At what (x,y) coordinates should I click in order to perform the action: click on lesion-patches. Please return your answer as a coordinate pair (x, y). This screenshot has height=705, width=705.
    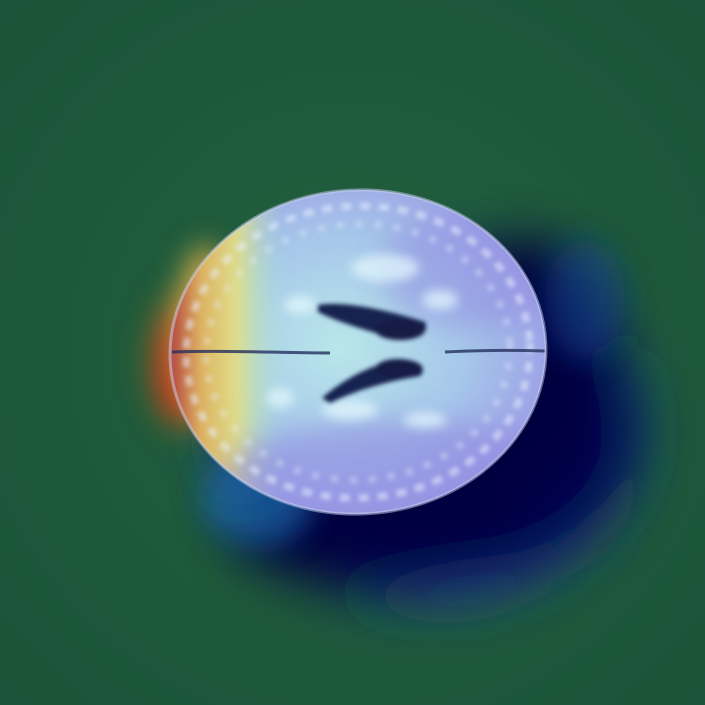
    Looking at the image, I should click on (362, 341).